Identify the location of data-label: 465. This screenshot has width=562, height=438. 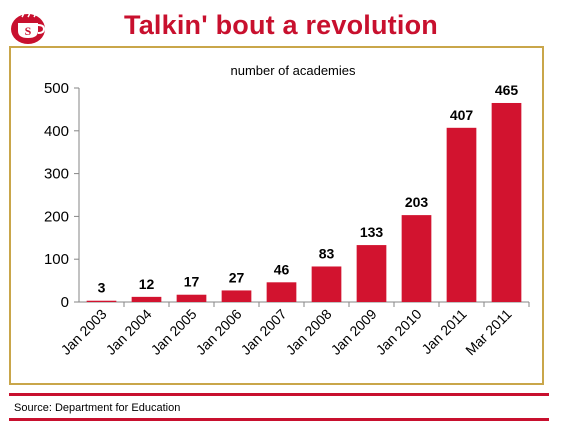
(507, 90).